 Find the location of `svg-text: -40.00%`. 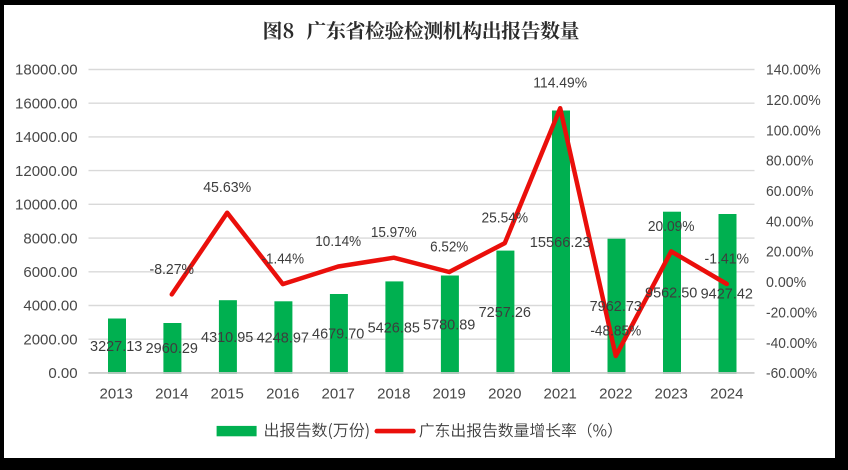

svg-text: -40.00% is located at coordinates (791, 343).